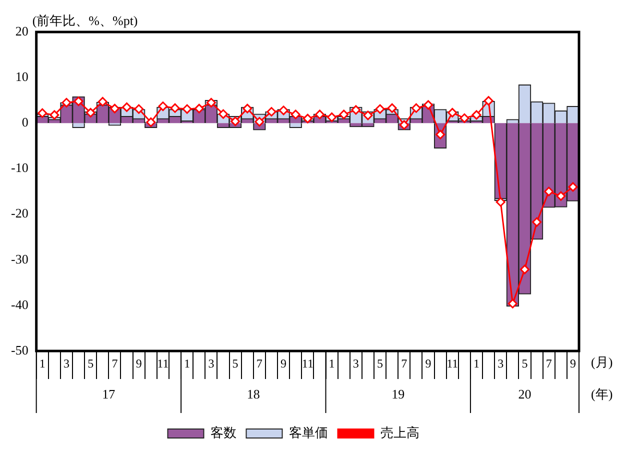 This screenshot has height=458, width=627. Describe the element at coordinates (223, 432) in the screenshot. I see `legend-label: 客数` at that location.